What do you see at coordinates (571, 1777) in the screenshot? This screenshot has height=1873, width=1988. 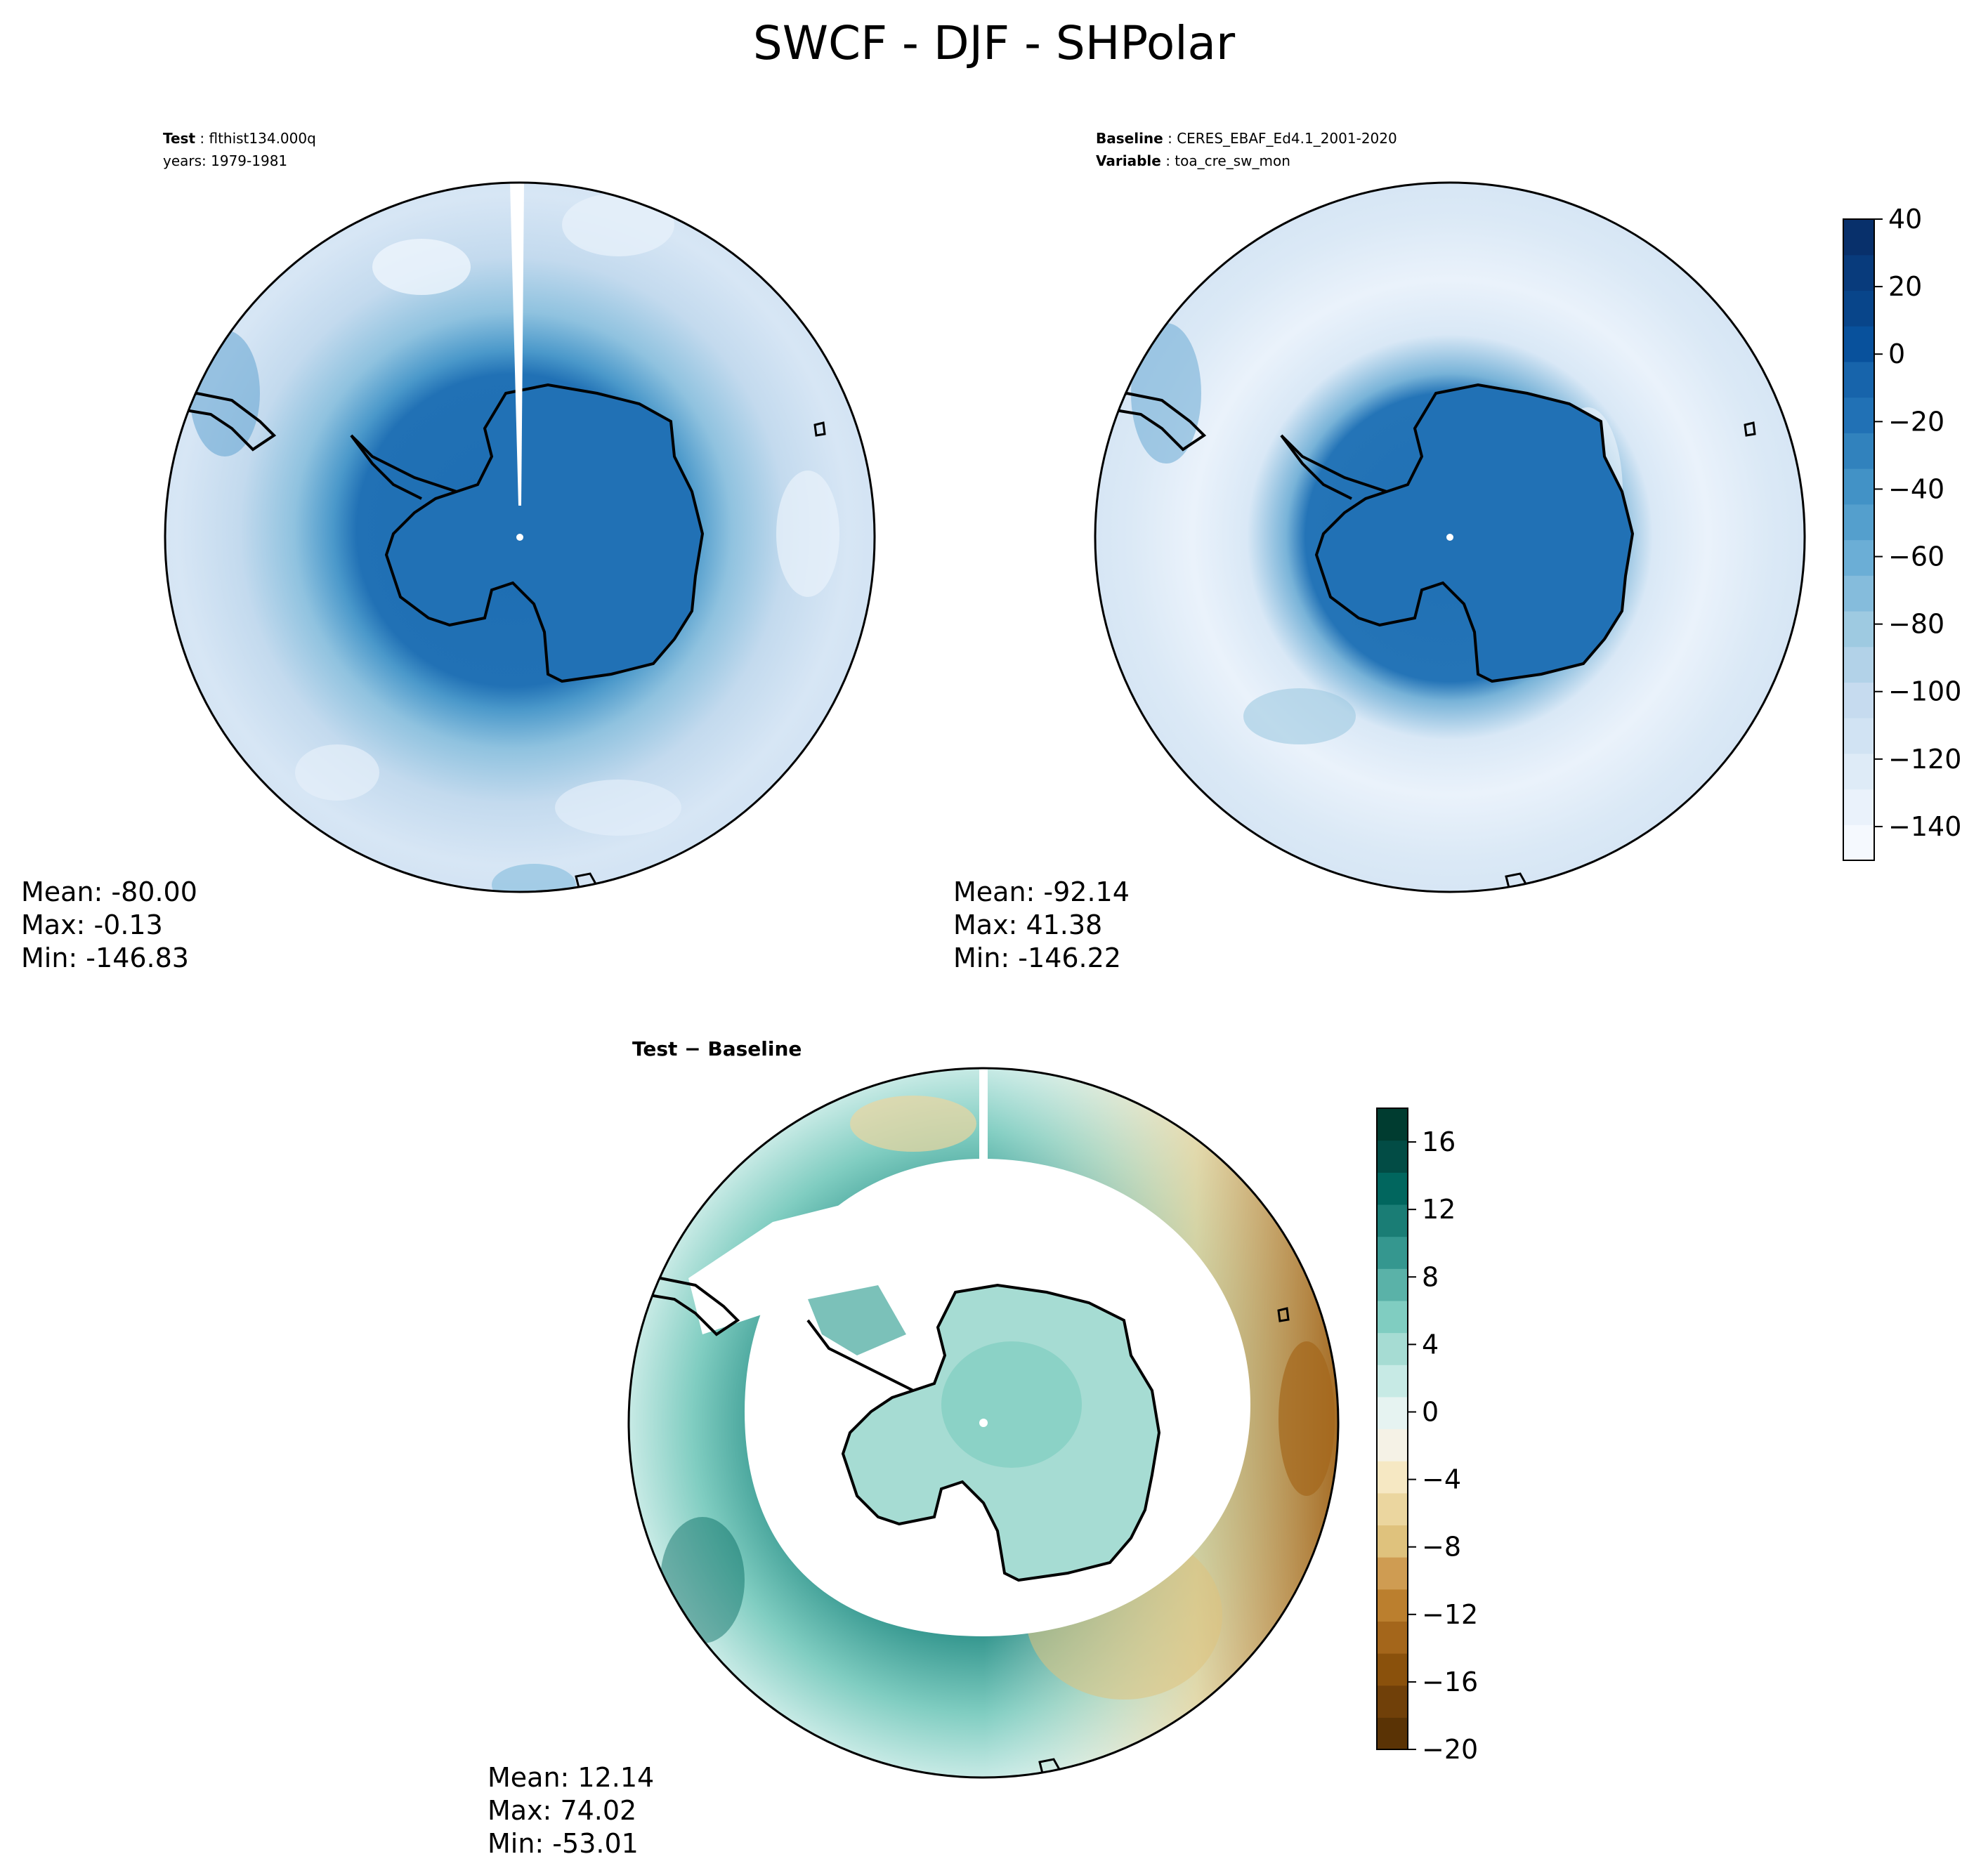 I see `diff-mean: Mean: 12.14` at bounding box center [571, 1777].